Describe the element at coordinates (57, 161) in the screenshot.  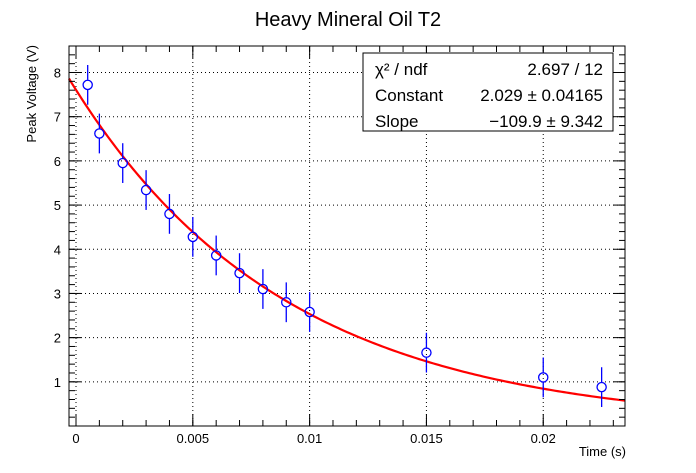
I see `y-tick-label: 6` at that location.